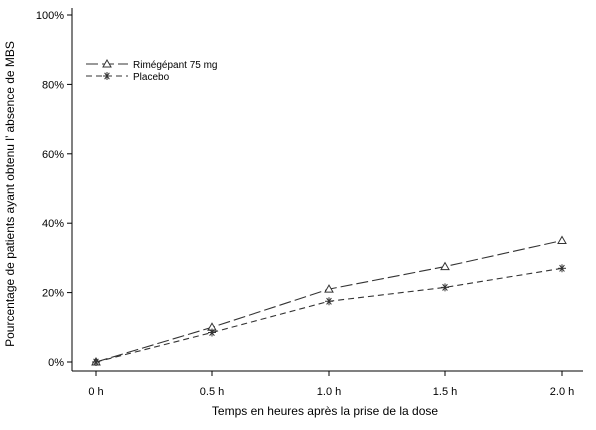 The image size is (596, 430). I want to click on x-tick-label: 0 h, so click(95, 392).